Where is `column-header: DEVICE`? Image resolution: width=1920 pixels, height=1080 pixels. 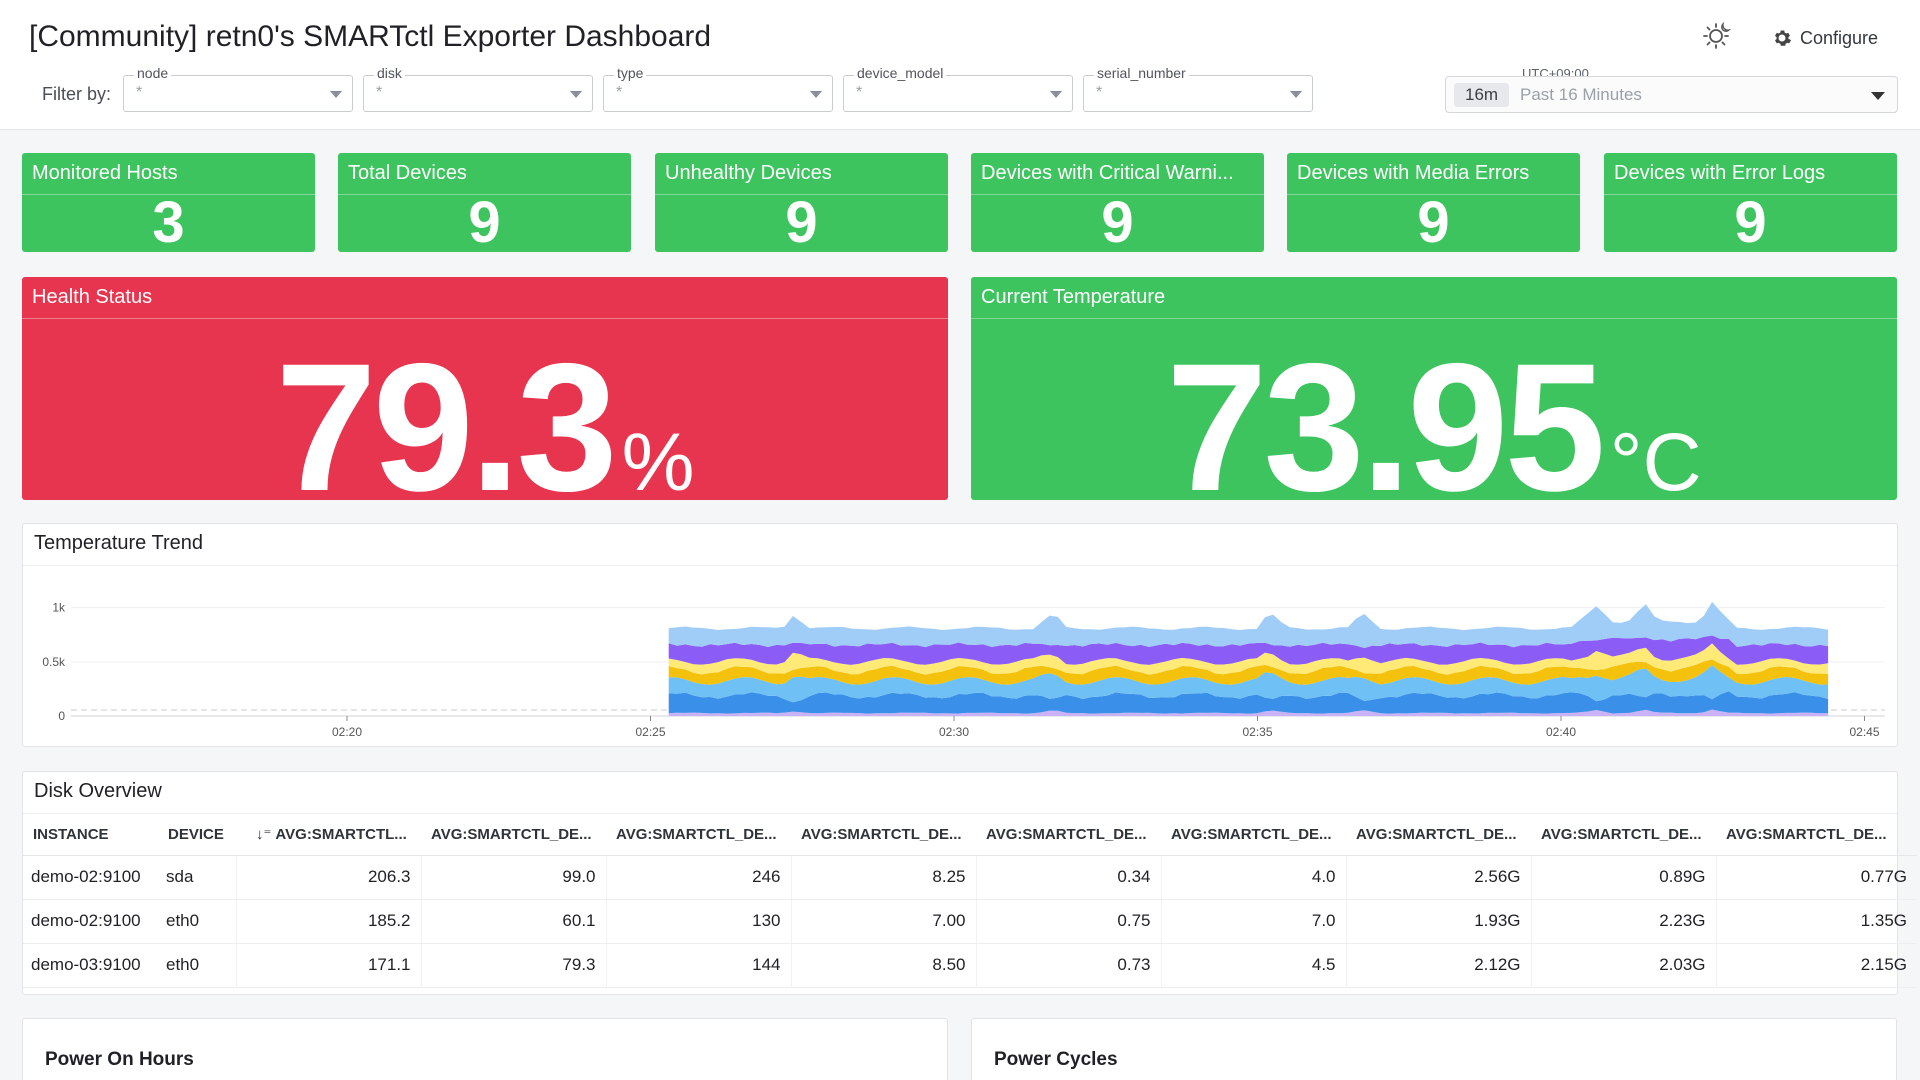 column-header: DEVICE is located at coordinates (197, 835).